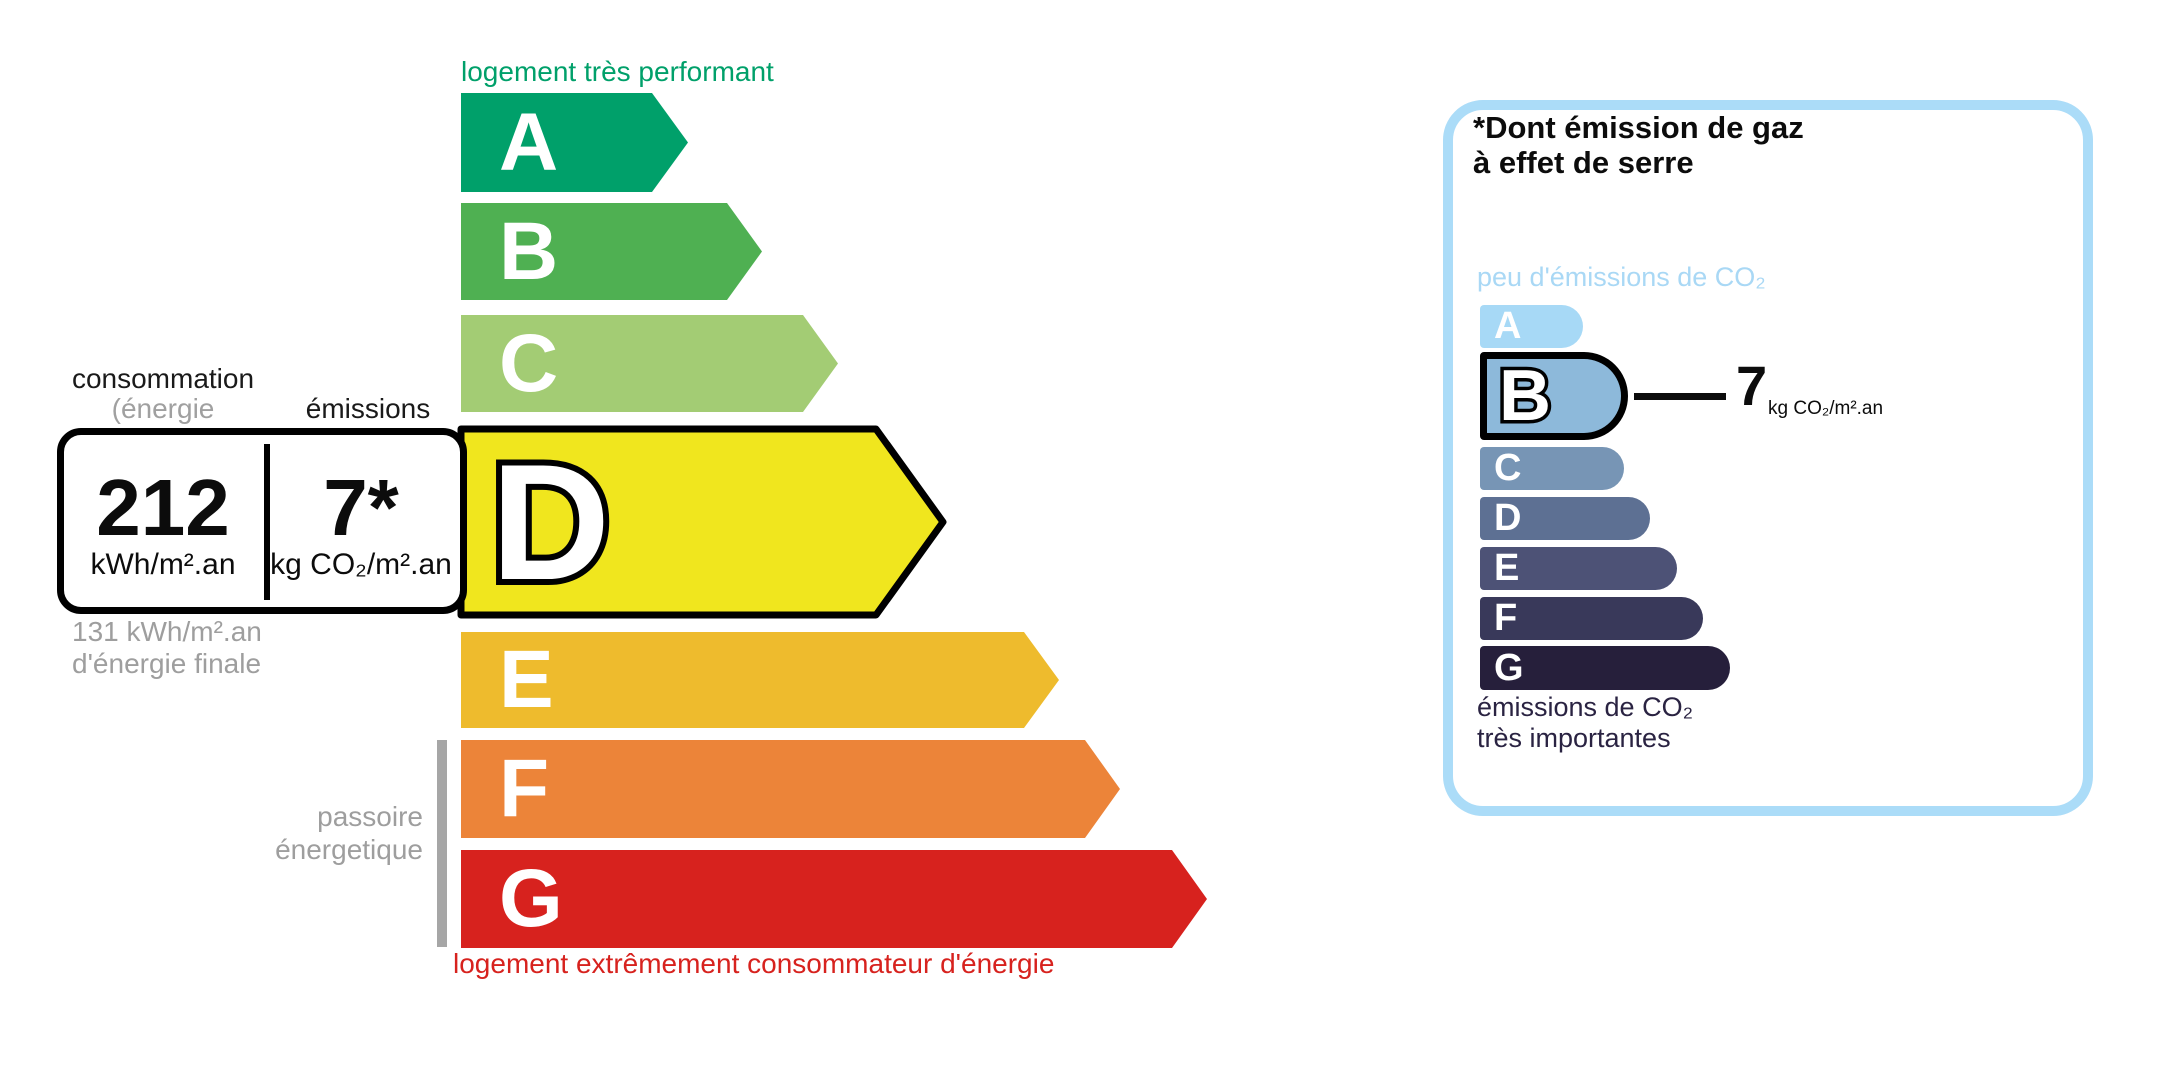 Image resolution: width=2170 pixels, height=1079 pixels. What do you see at coordinates (1506, 618) in the screenshot?
I see `co2-bar-letter-F: F` at bounding box center [1506, 618].